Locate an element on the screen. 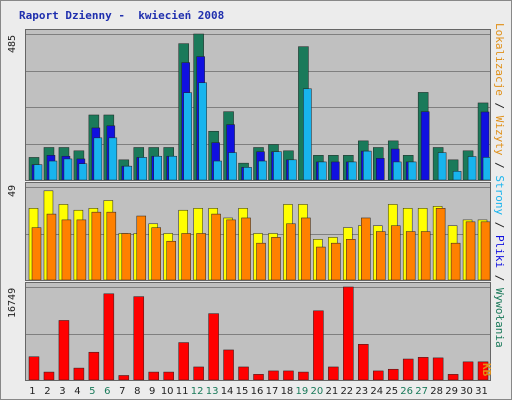 This screenshot has height=400, width=512. x-tick-label: 2 is located at coordinates (47, 391).